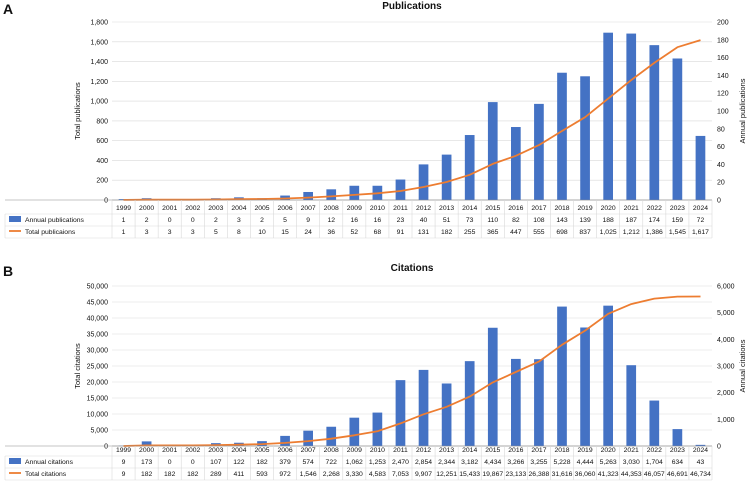 This screenshot has width=753, height=488. I want to click on panel-a-annual-value: 72, so click(701, 220).